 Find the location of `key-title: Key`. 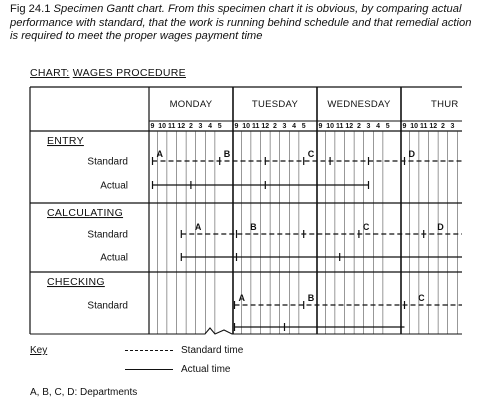

key-title: Key is located at coordinates (39, 350).